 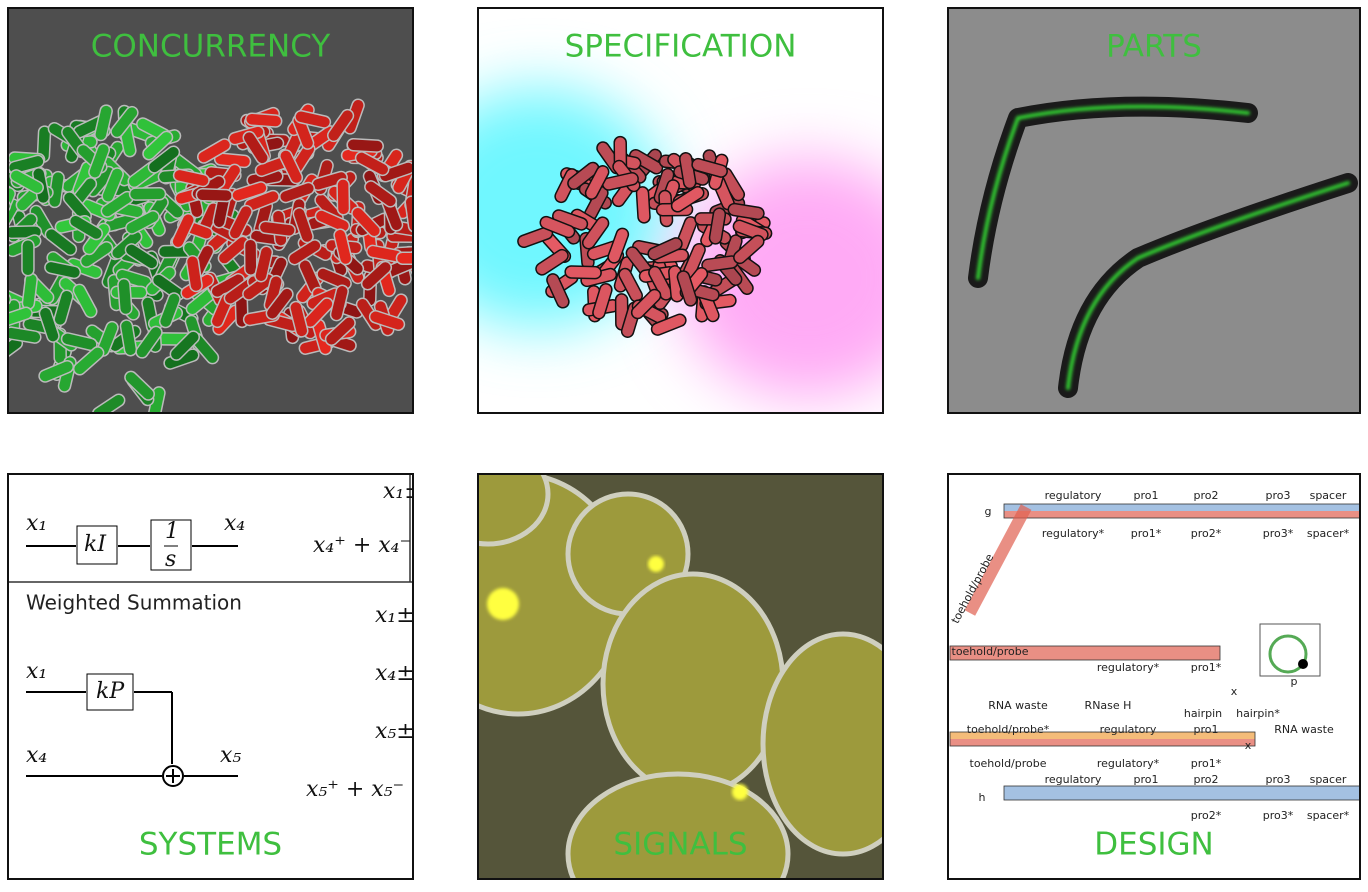 I want to click on filament, so click(x=1113, y=192).